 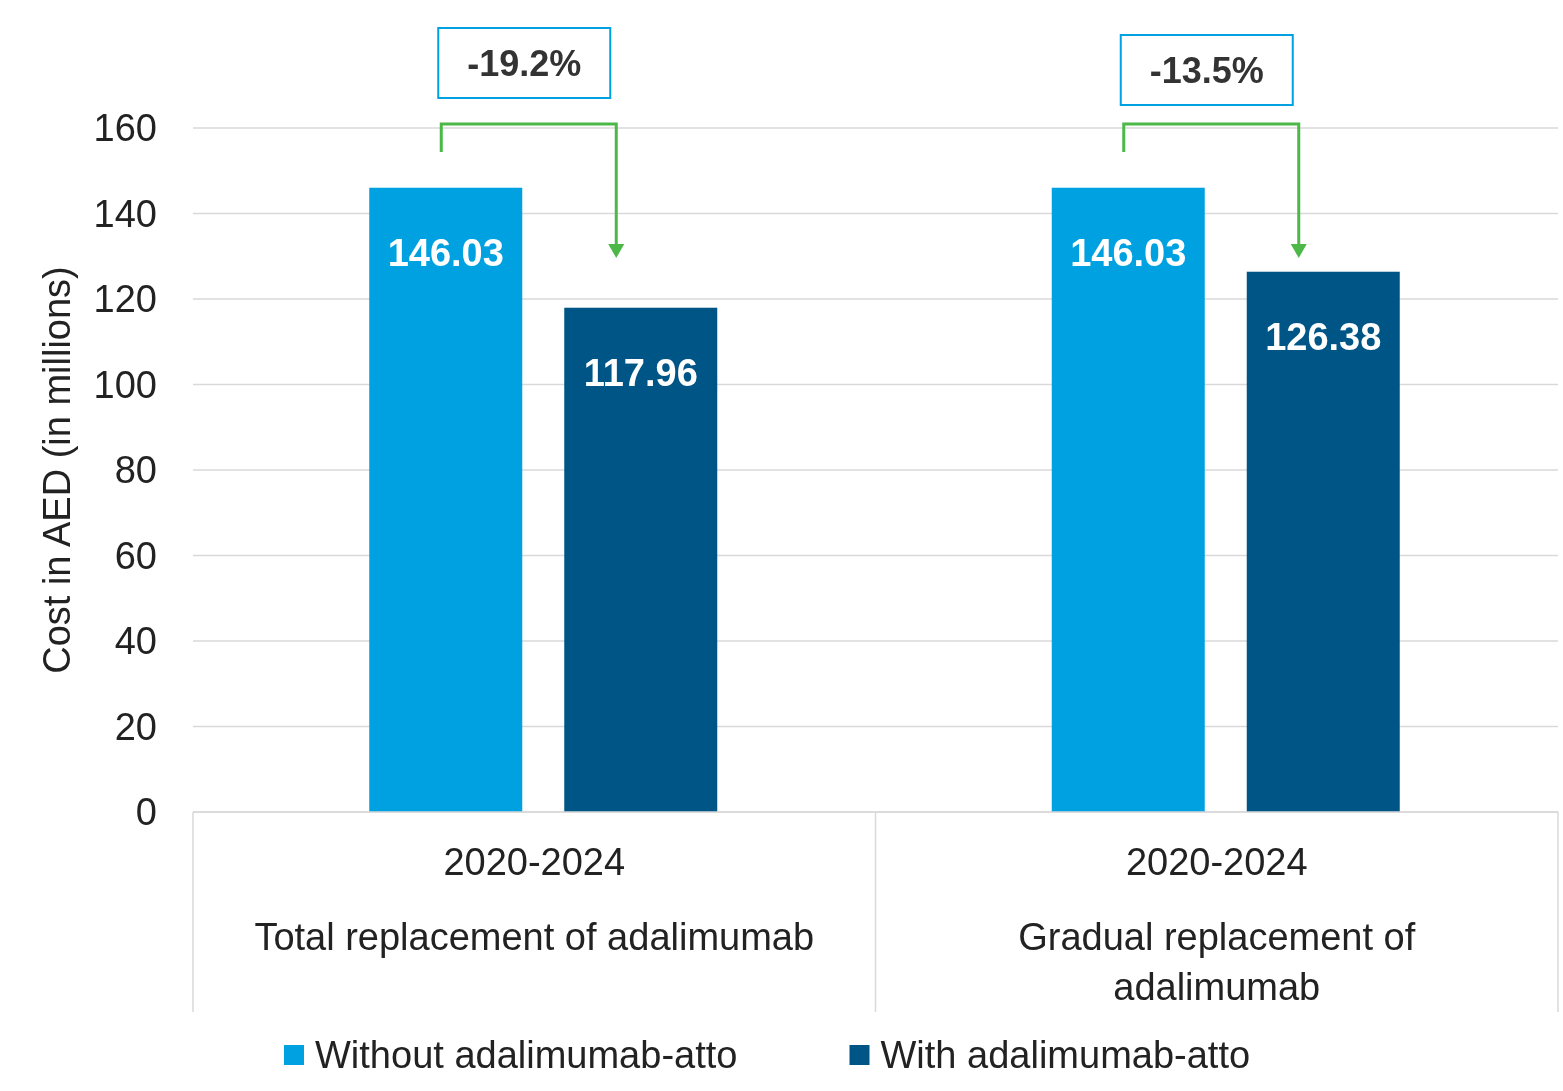 I want to click on y-tick-label: 160, so click(x=125, y=128).